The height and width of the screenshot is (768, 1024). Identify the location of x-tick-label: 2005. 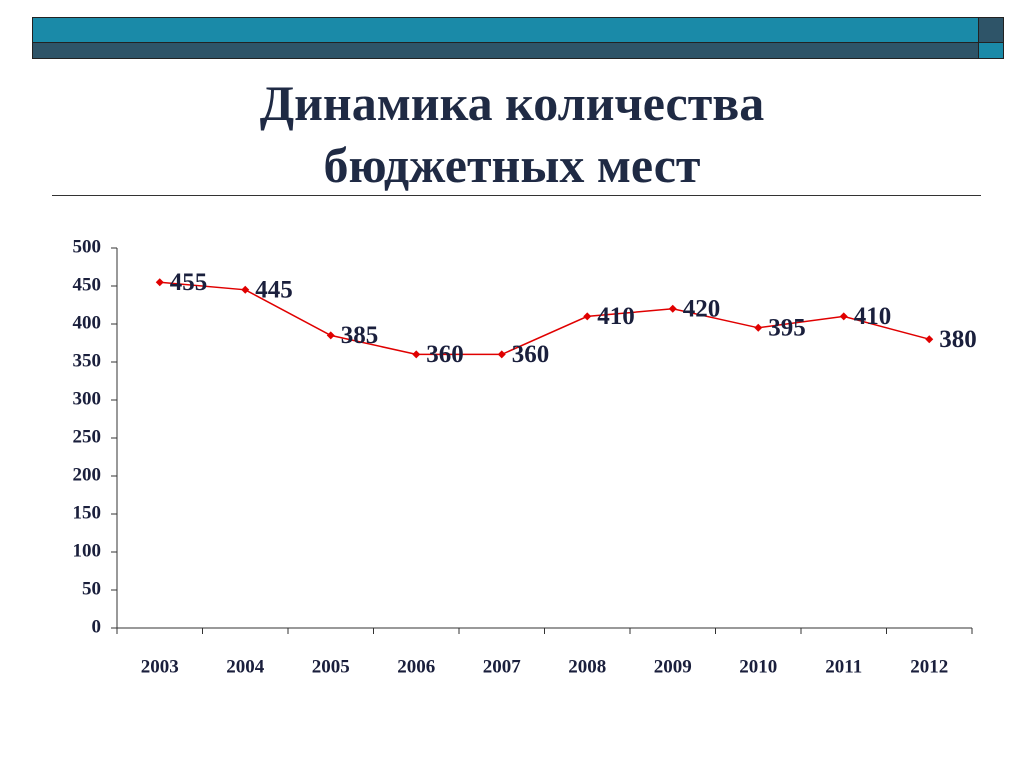
(331, 666).